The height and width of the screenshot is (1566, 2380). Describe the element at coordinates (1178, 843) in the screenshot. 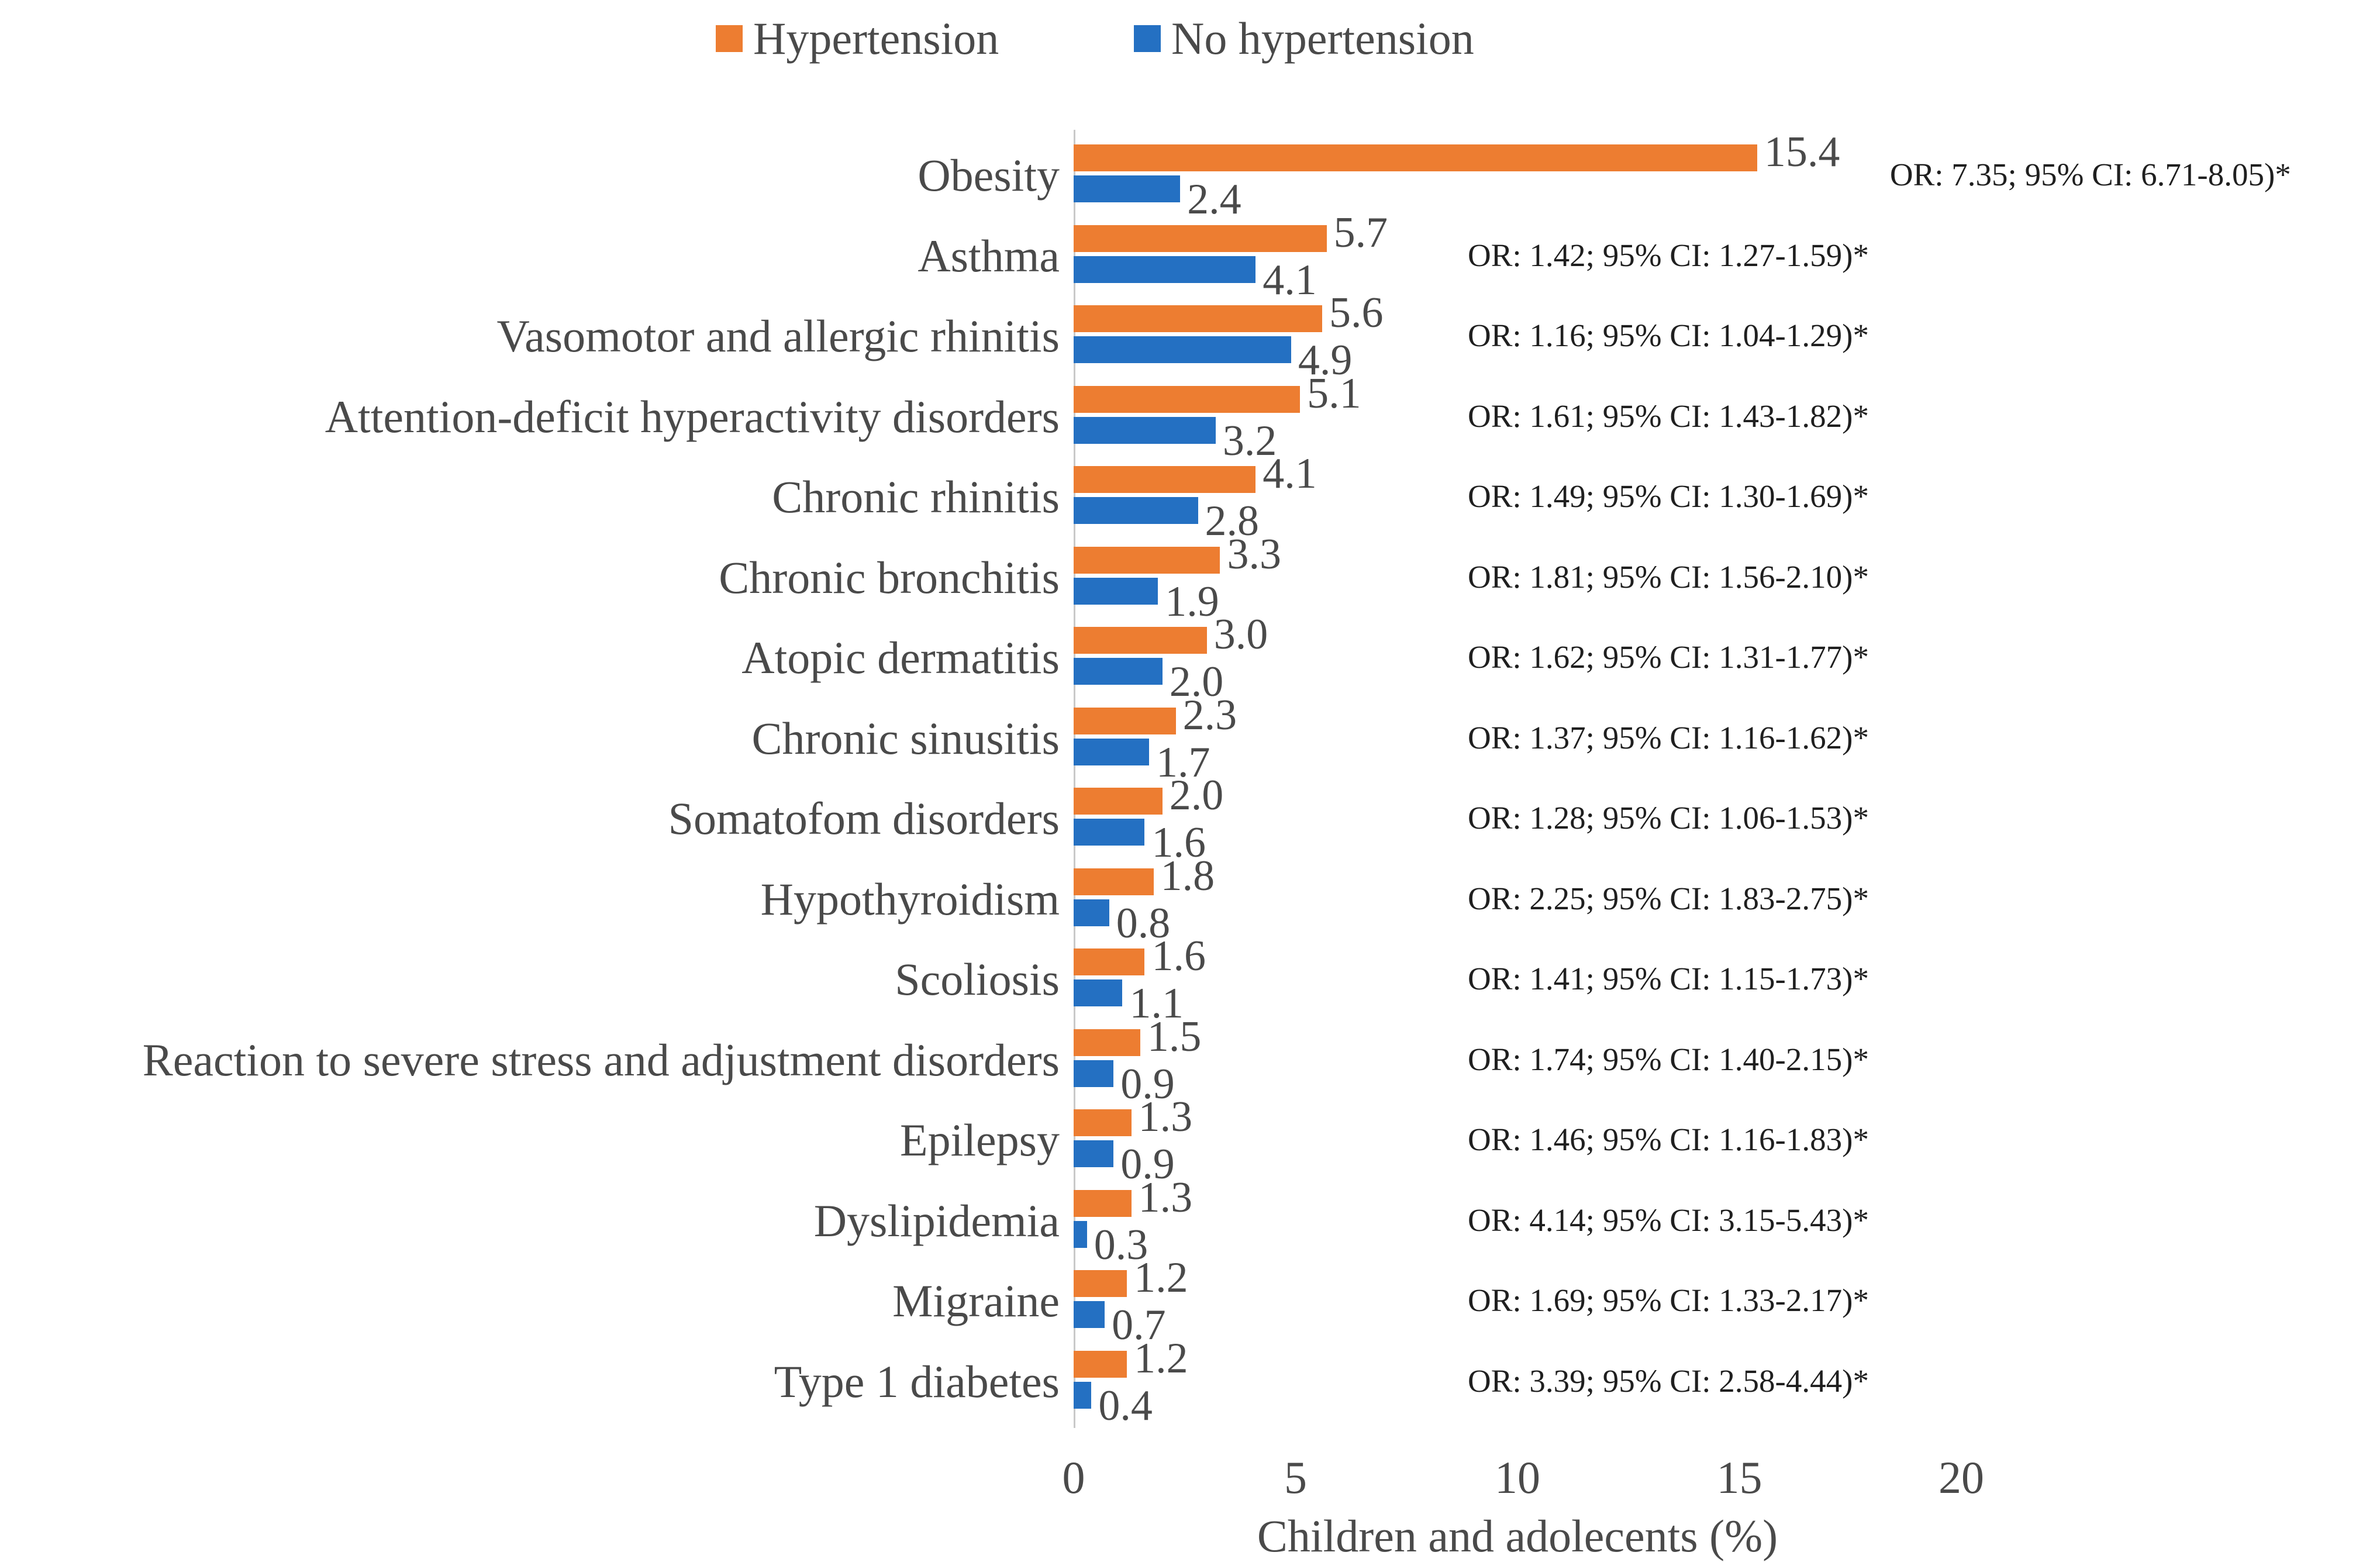

I see `no-hypertension-value-label: 1.6` at that location.